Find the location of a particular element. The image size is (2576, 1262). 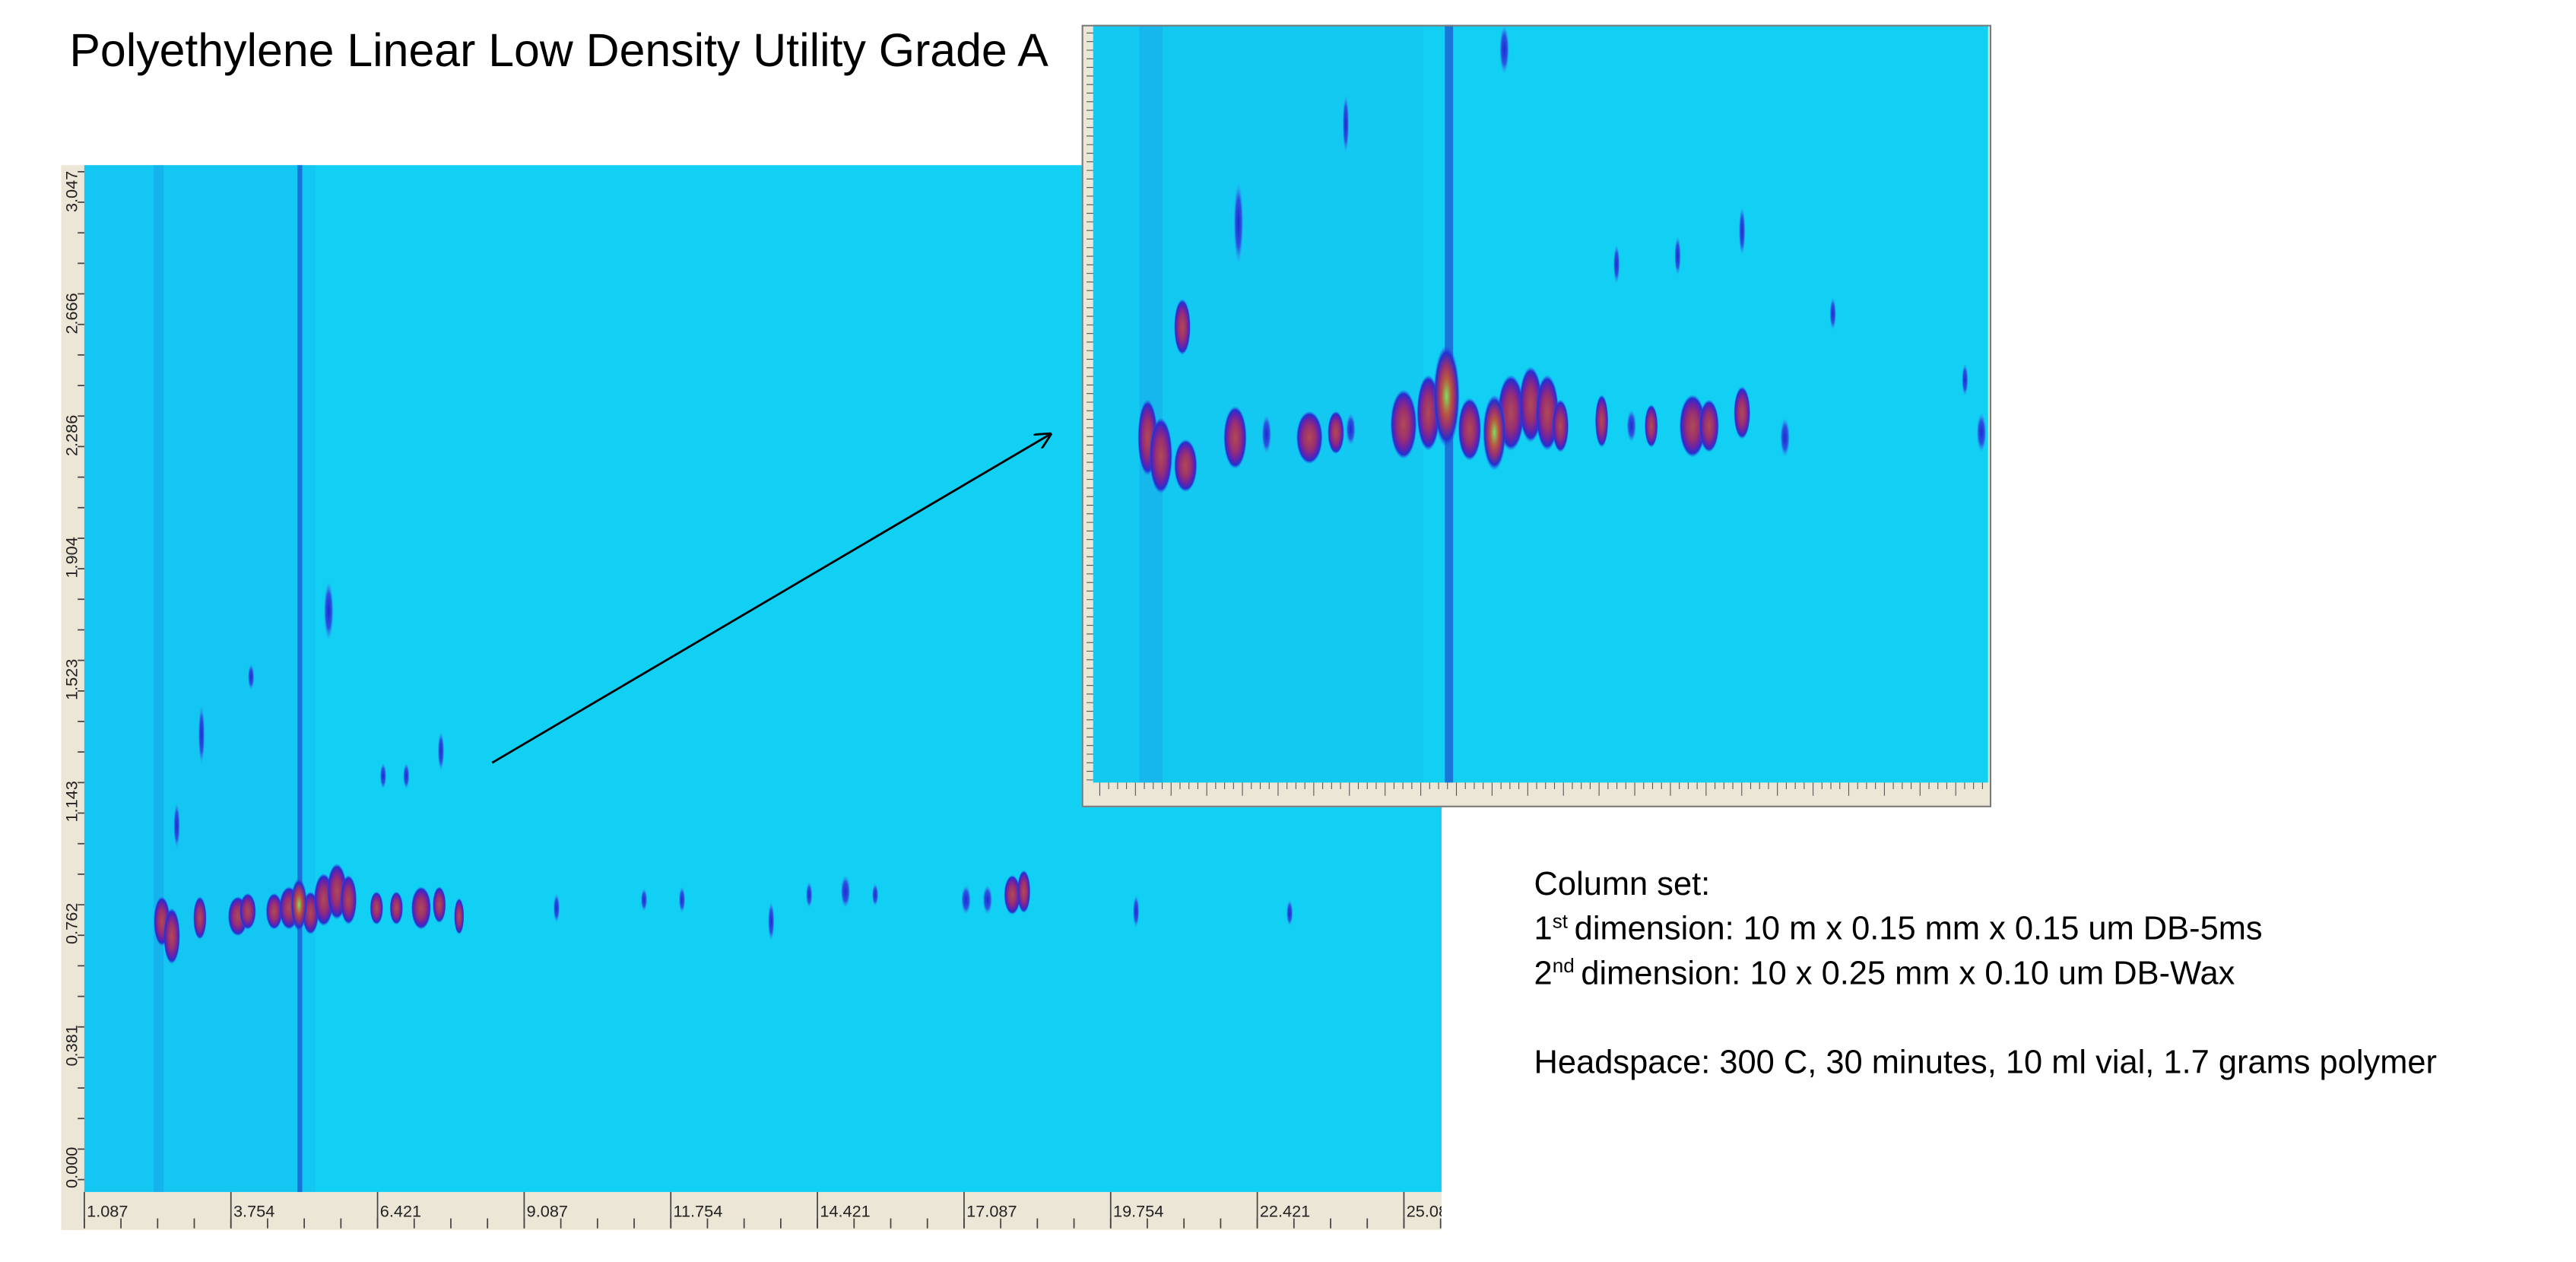

x-tick-label: 6.421 is located at coordinates (401, 1210).